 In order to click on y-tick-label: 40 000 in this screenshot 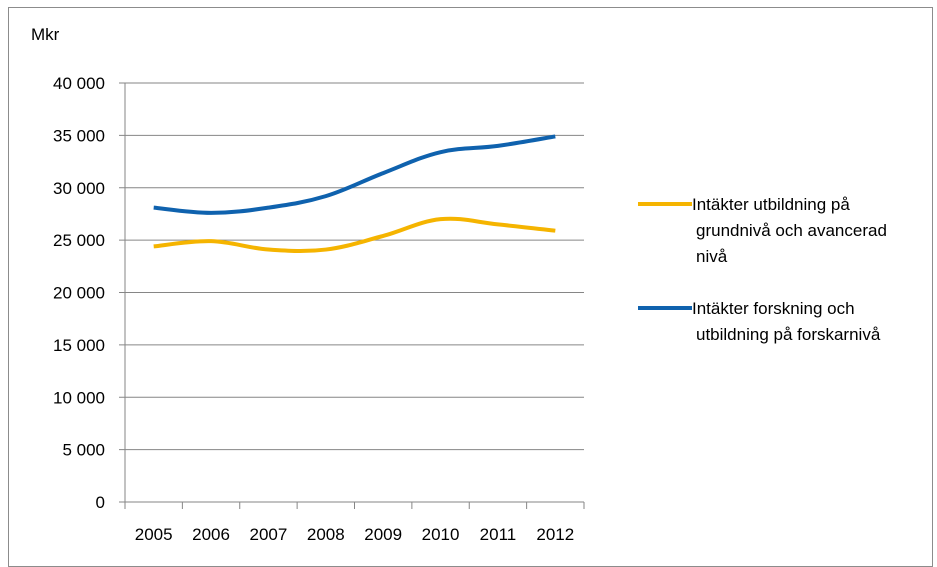, I will do `click(79, 83)`.